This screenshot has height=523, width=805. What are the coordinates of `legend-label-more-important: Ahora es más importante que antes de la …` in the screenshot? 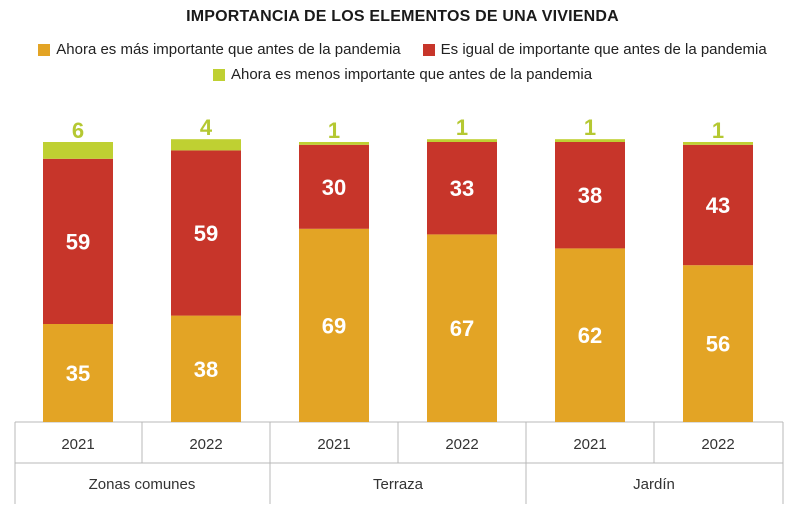 It's located at (228, 49).